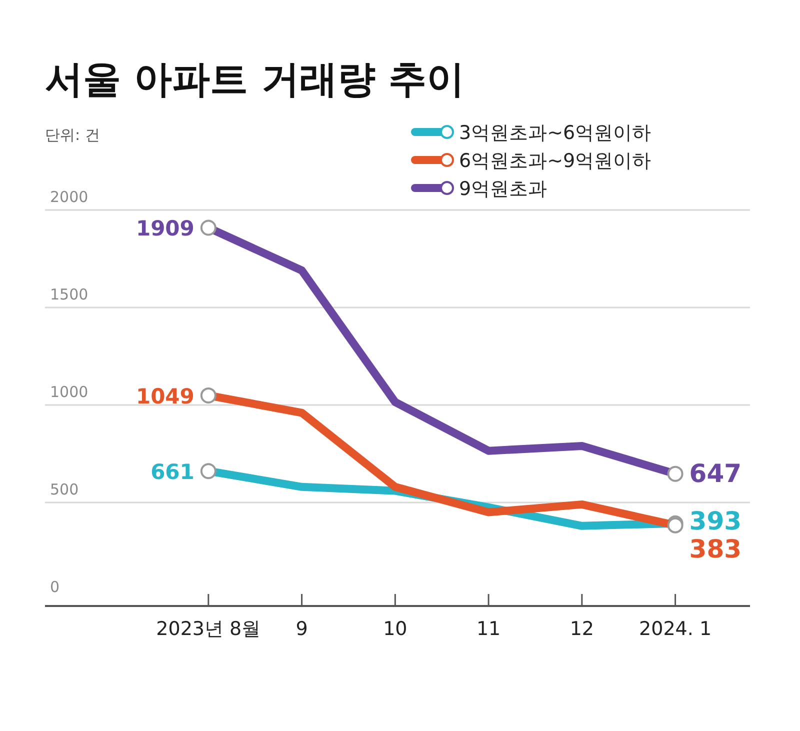  Describe the element at coordinates (69, 295) in the screenshot. I see `y-tick-label: 1500` at that location.